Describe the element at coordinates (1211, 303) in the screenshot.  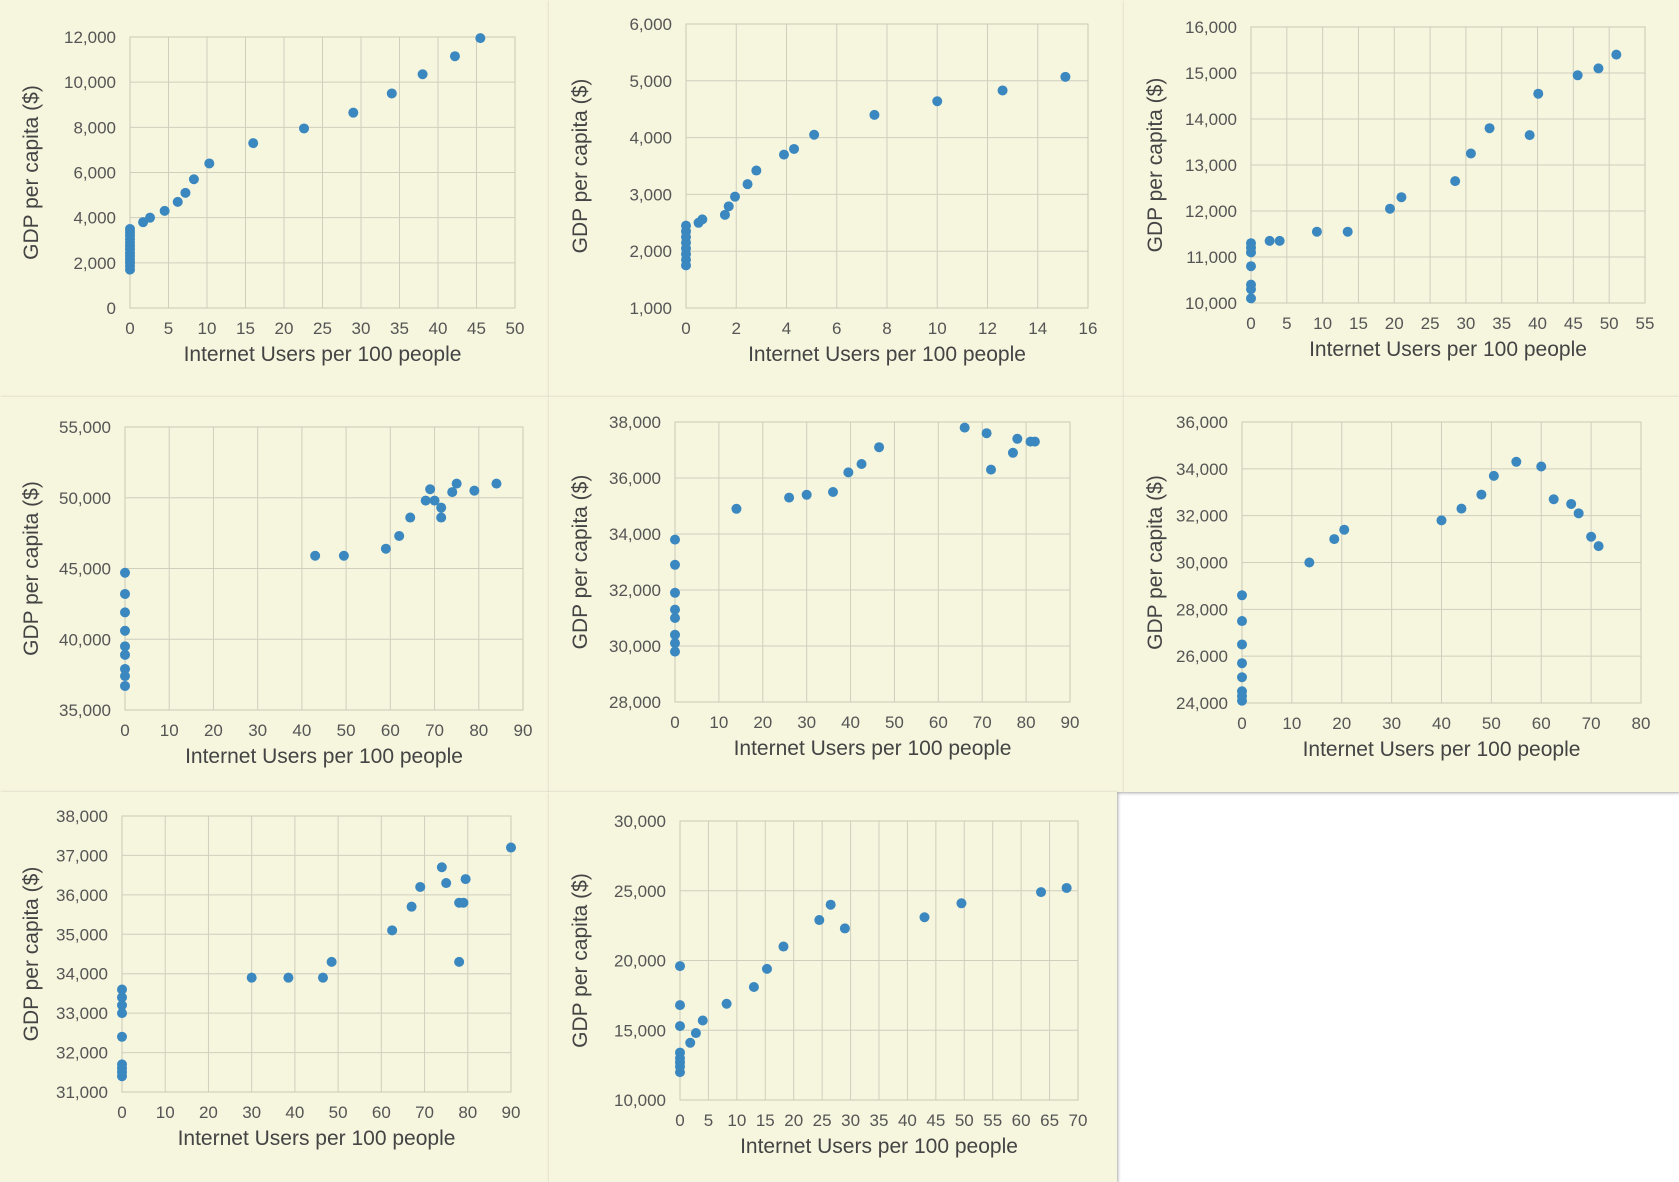
I see `y-tick-label: 10,000` at that location.